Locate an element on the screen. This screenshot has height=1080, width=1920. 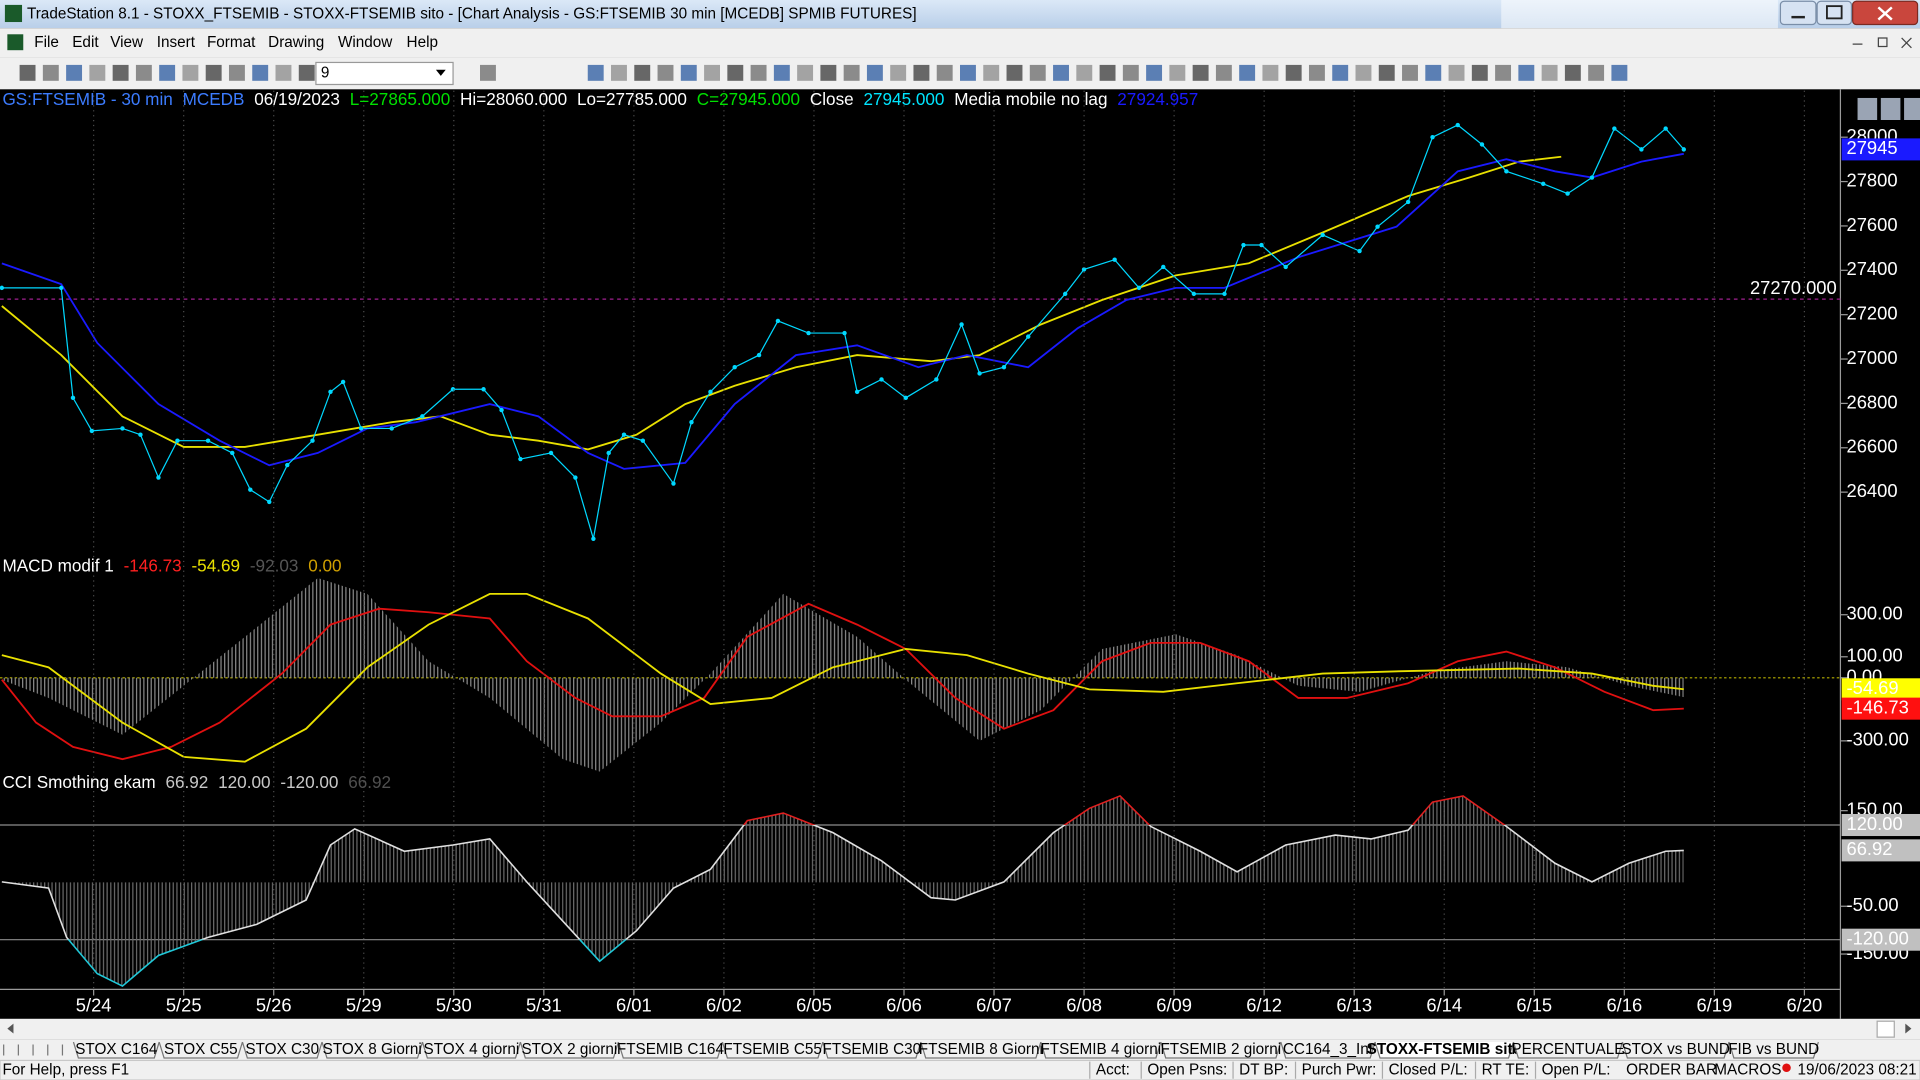
tab-label: FTSEMIB 2 giorni is located at coordinates (1220, 1049).